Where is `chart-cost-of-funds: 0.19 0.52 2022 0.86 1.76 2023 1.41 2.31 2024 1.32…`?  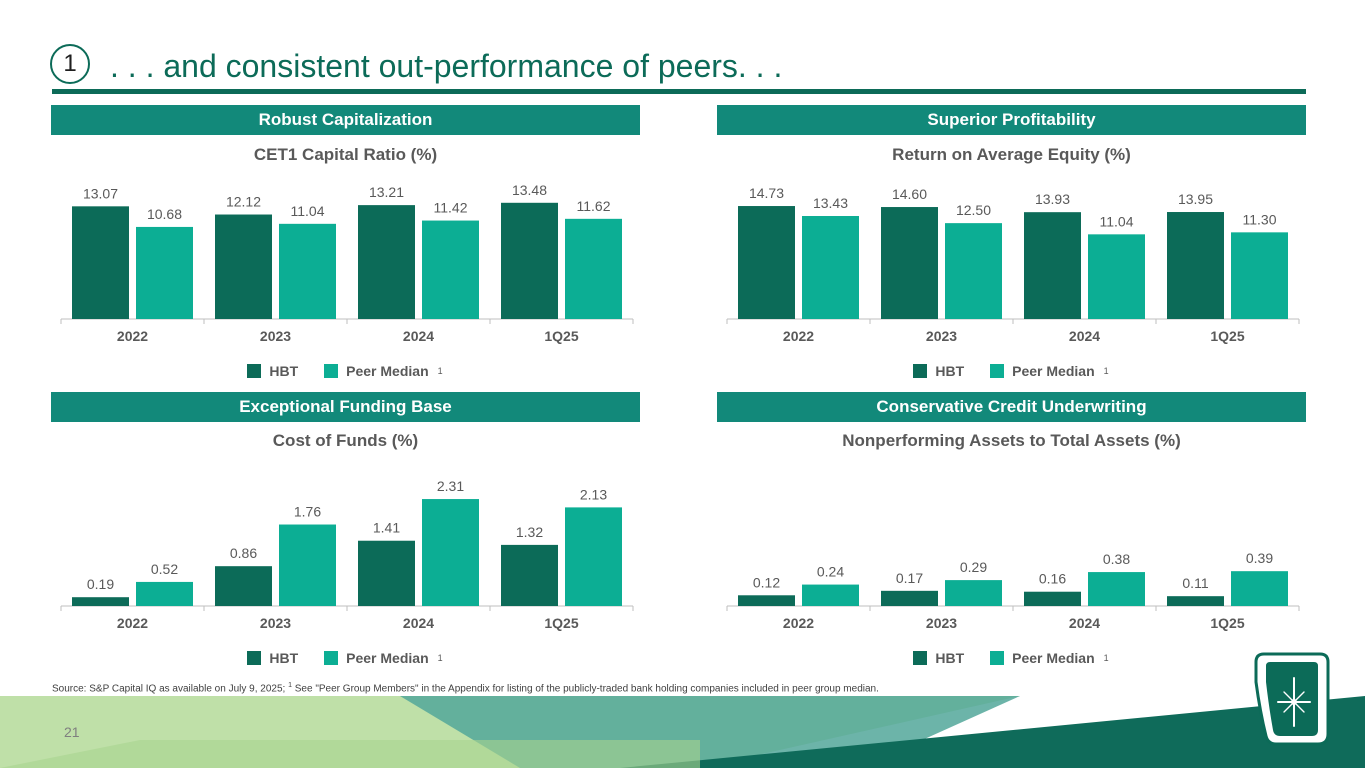
chart-cost-of-funds: 0.19 0.52 2022 0.86 1.76 2023 1.41 2.31 2024 1.32… is located at coordinates (347, 554).